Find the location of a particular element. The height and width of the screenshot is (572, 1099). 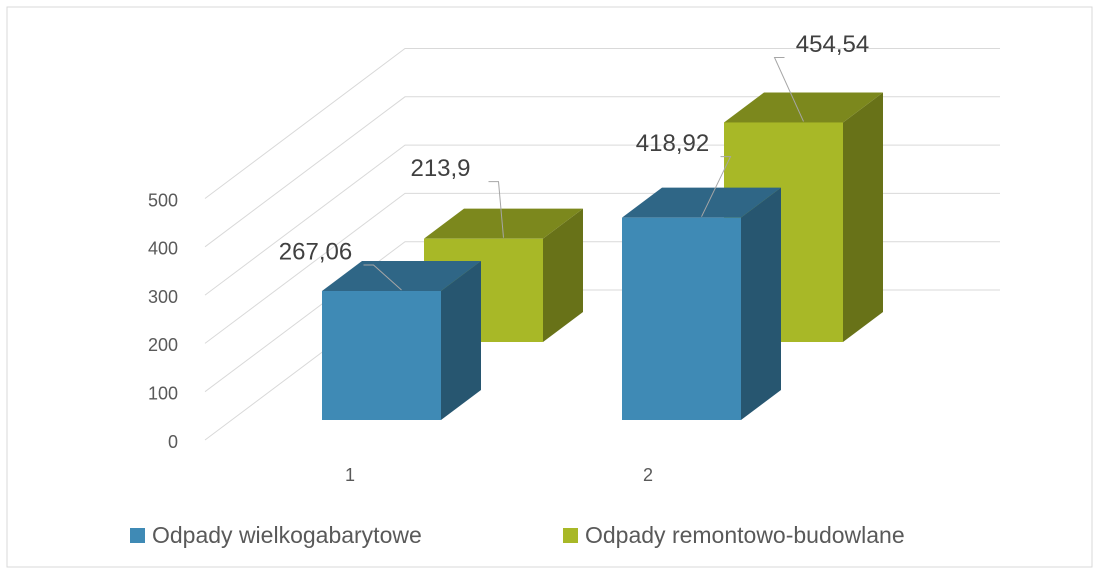

legend-label: Odpady wielkogabarytowe is located at coordinates (287, 535).